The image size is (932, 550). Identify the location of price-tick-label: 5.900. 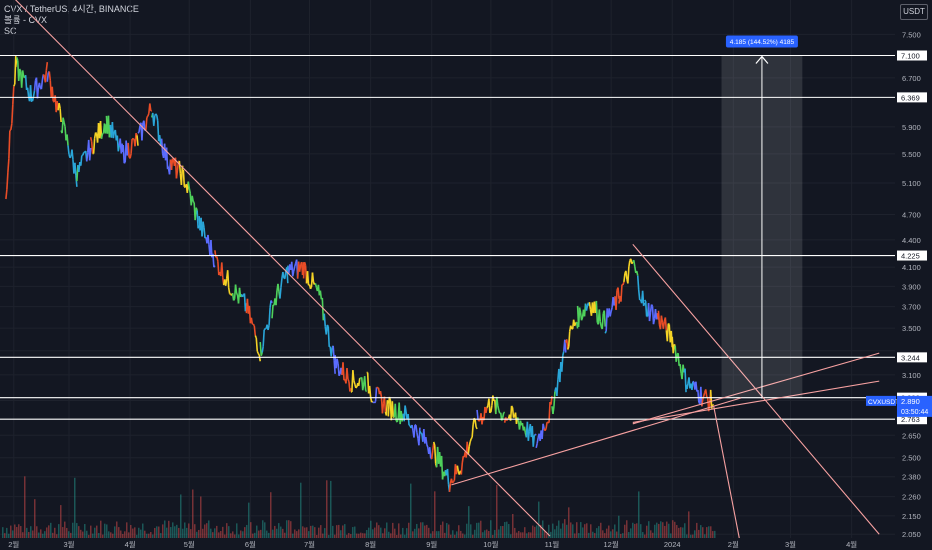
(911, 127).